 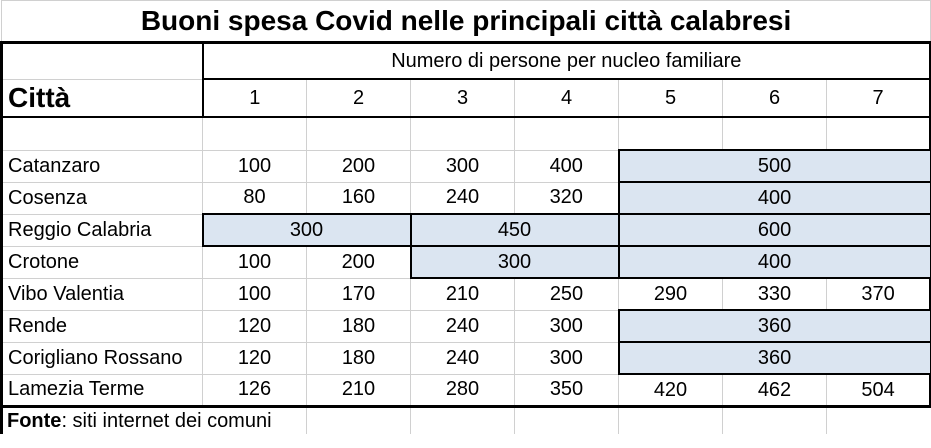 What do you see at coordinates (101, 230) in the screenshot?
I see `city-name: Reggio Calabria` at bounding box center [101, 230].